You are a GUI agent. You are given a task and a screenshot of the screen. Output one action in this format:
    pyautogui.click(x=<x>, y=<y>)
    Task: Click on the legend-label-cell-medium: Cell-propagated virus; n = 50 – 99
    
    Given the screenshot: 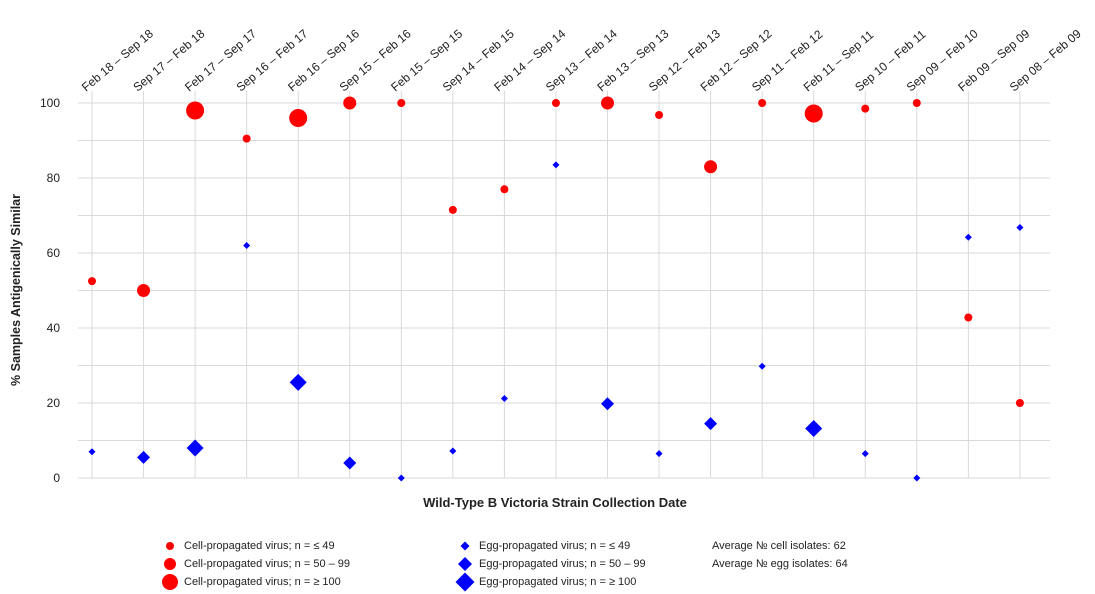 What is the action you would take?
    pyautogui.click(x=267, y=564)
    